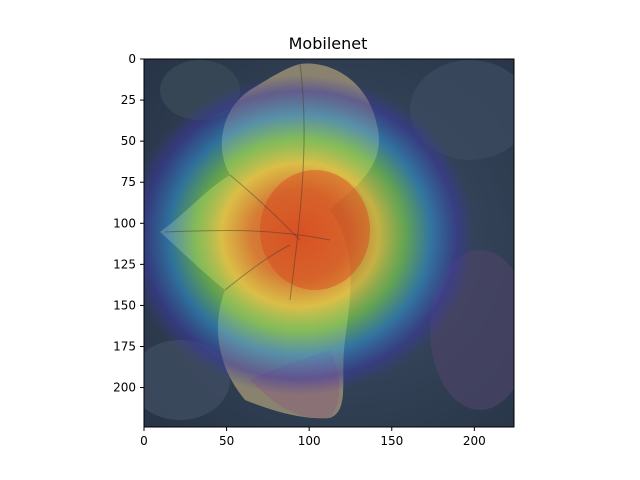 The width and height of the screenshot is (640, 480). What do you see at coordinates (144, 441) in the screenshot?
I see `x-tick-label: 0` at bounding box center [144, 441].